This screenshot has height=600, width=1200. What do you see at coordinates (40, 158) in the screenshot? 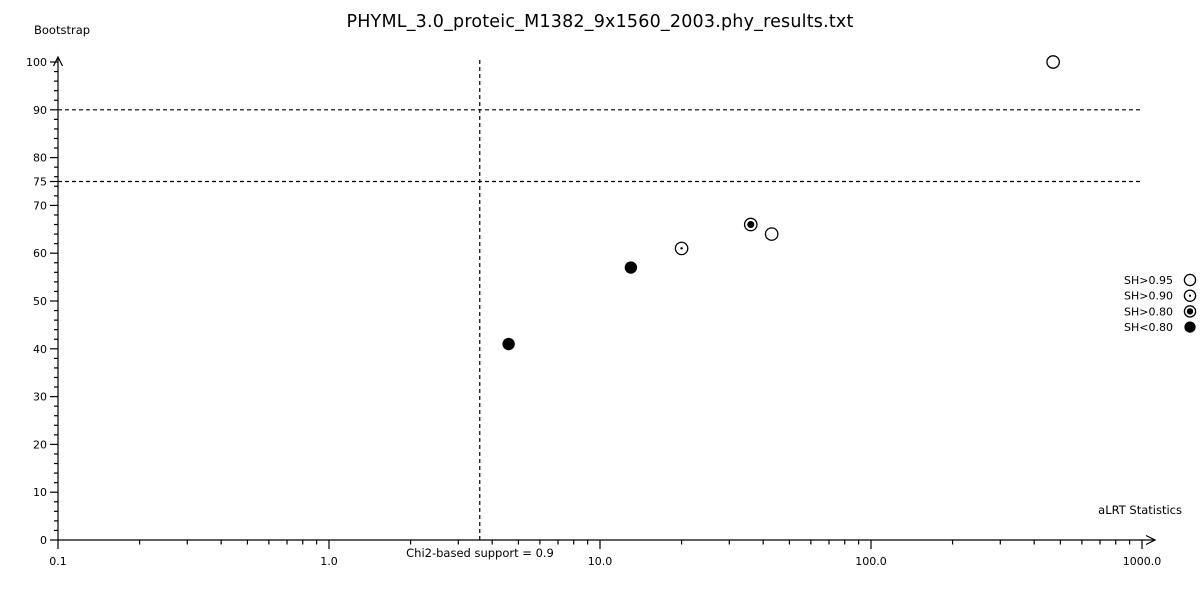
I see `y-tick-label: 80` at bounding box center [40, 158].